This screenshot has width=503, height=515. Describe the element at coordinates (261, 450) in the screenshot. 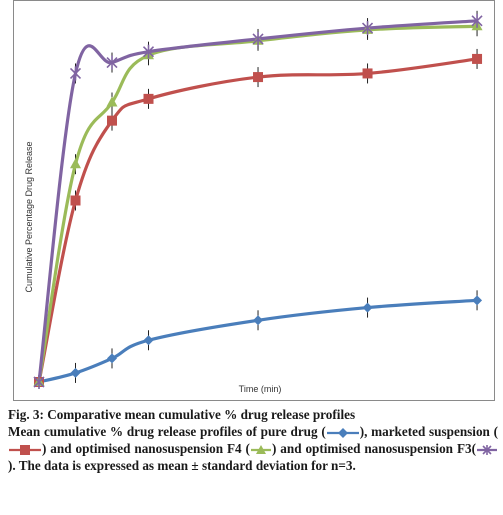

I see `legend-glyph-f4` at that location.